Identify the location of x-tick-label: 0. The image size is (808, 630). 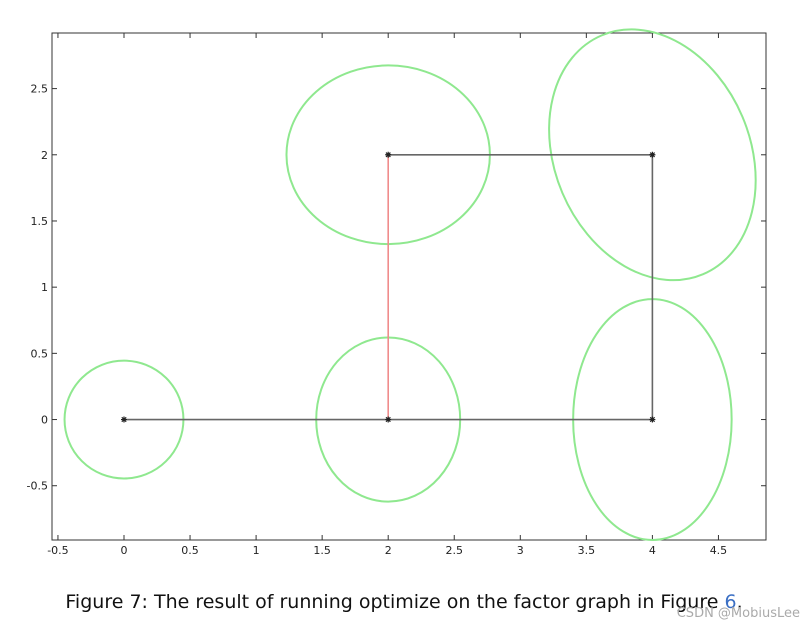
(123, 550).